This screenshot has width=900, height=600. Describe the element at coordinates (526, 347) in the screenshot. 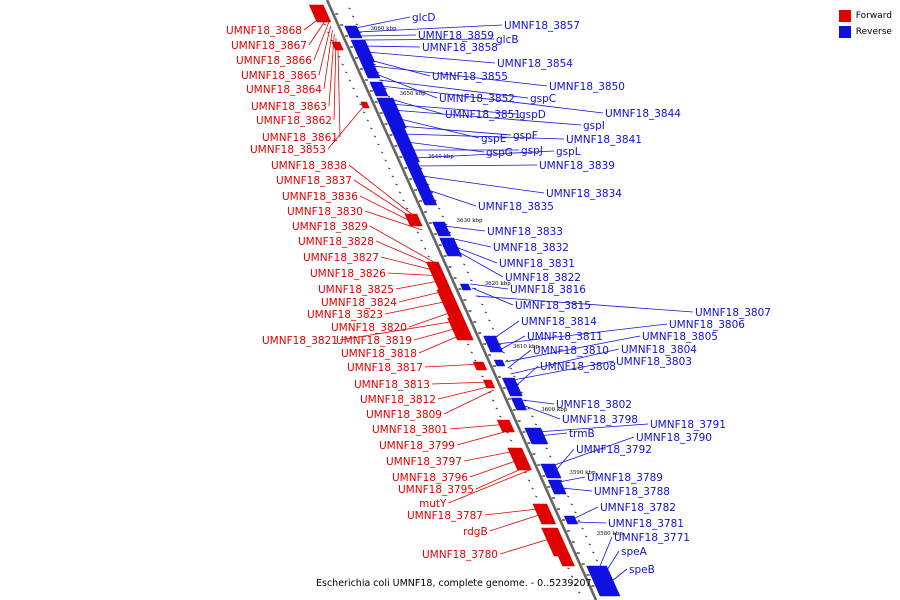

I see `scale-tick-label: 3610 kbp` at that location.